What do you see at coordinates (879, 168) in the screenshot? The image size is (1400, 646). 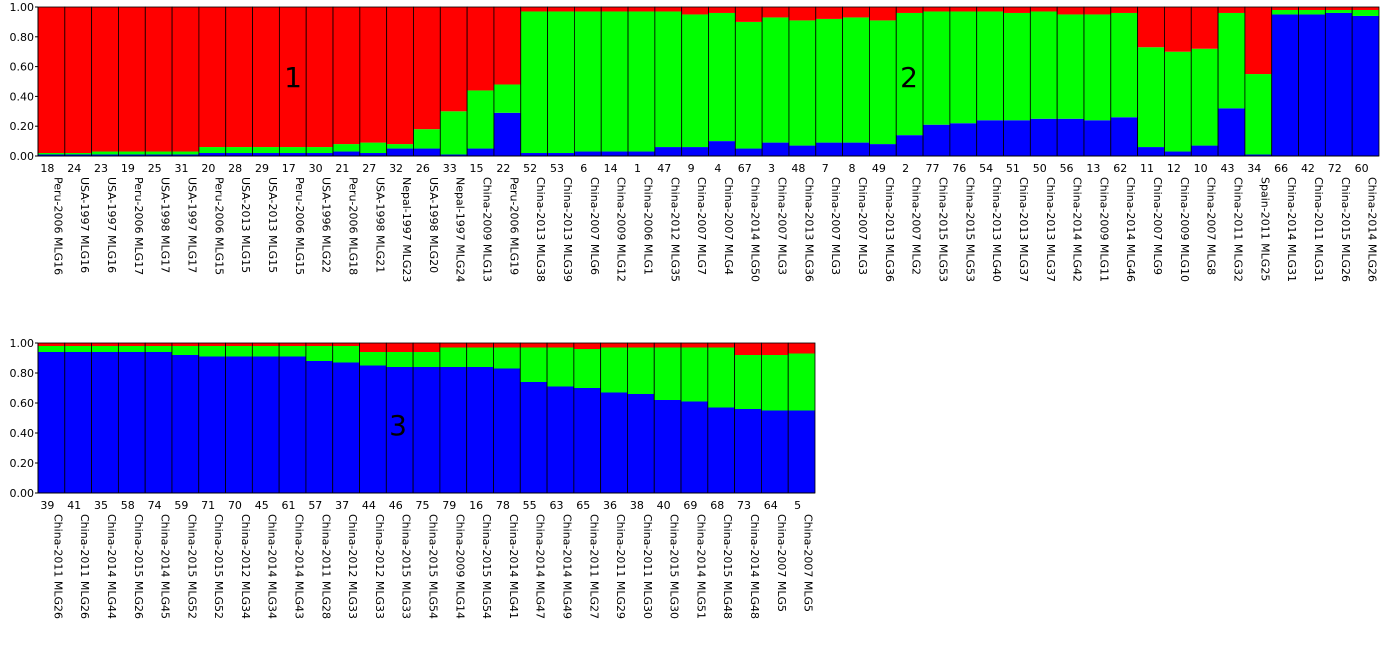 I see `sample-id: 49` at bounding box center [879, 168].